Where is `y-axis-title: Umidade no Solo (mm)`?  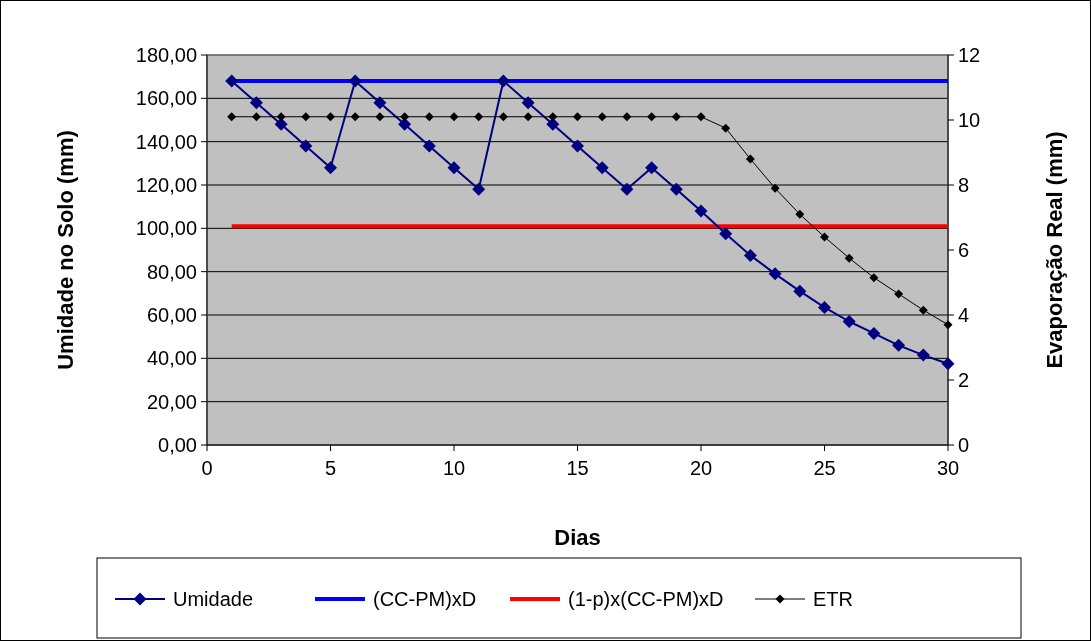
y-axis-title: Umidade no Solo (mm) is located at coordinates (65, 250).